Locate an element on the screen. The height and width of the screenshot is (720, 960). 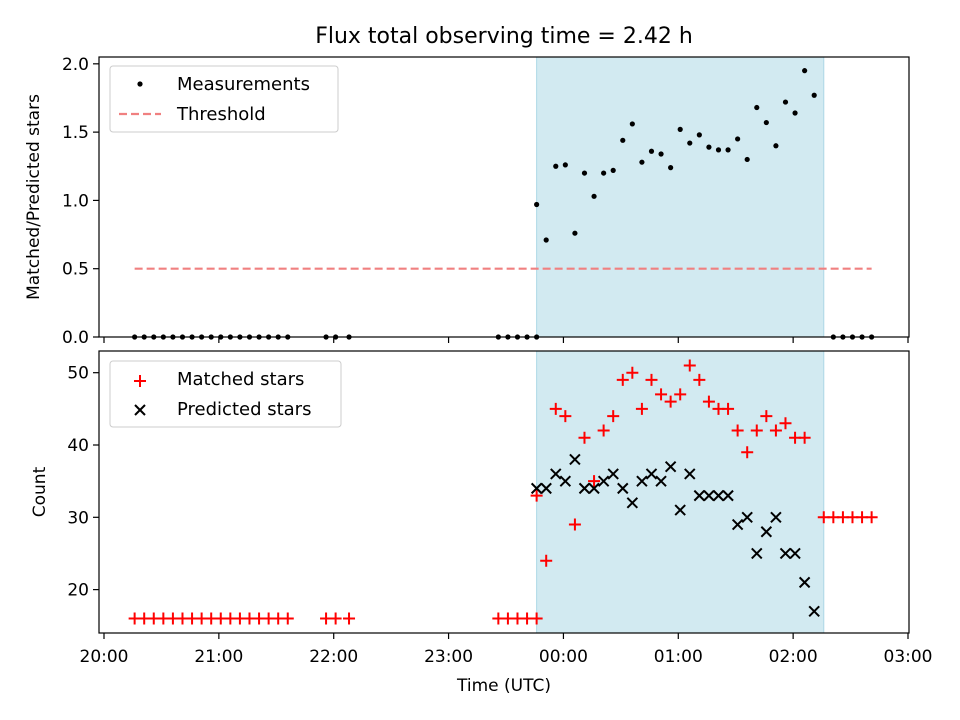
x-axis-label: Time (UTC) is located at coordinates (503, 686).